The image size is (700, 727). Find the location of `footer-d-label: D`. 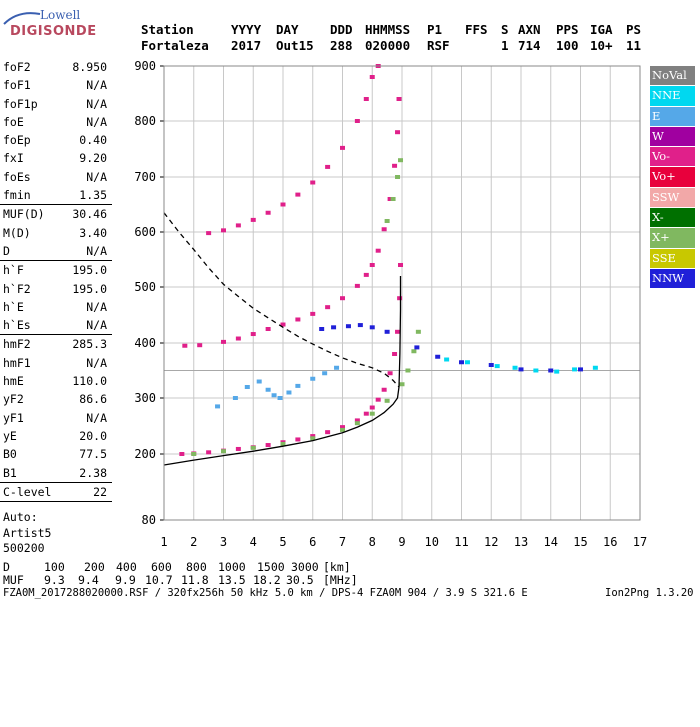

footer-d-label: D is located at coordinates (6, 567).